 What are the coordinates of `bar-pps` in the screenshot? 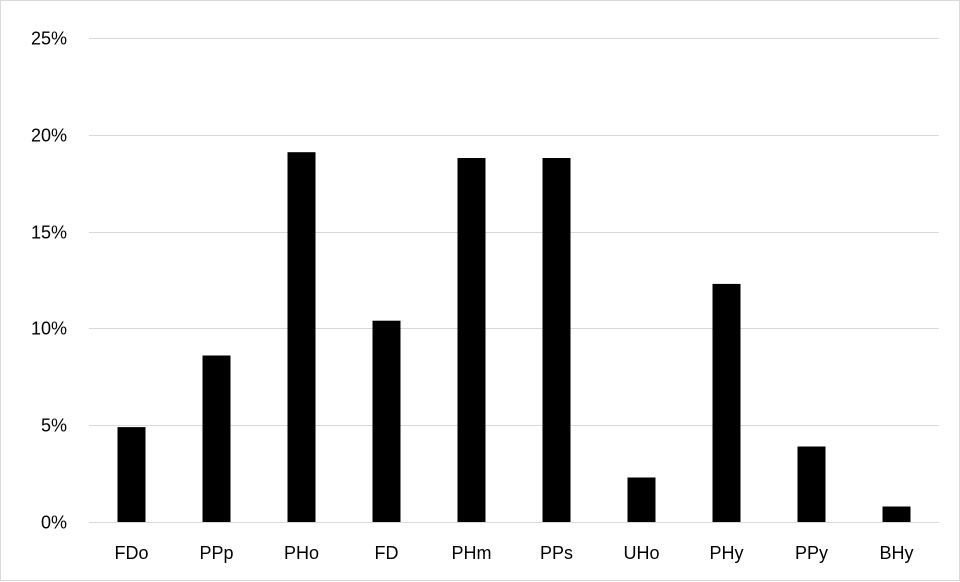 It's located at (556, 340).